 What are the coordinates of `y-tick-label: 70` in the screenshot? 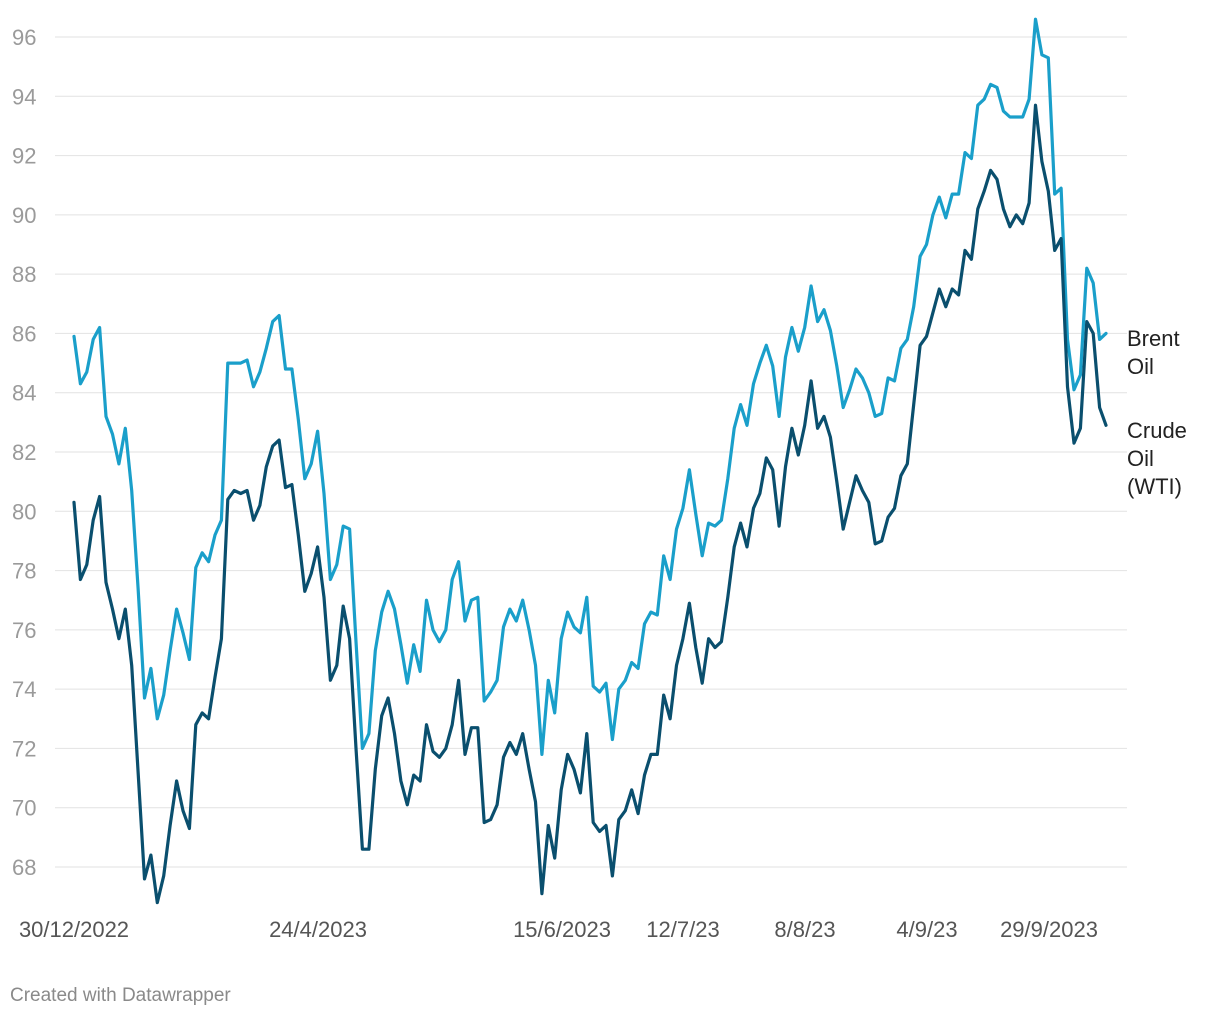 It's located at (24, 808).